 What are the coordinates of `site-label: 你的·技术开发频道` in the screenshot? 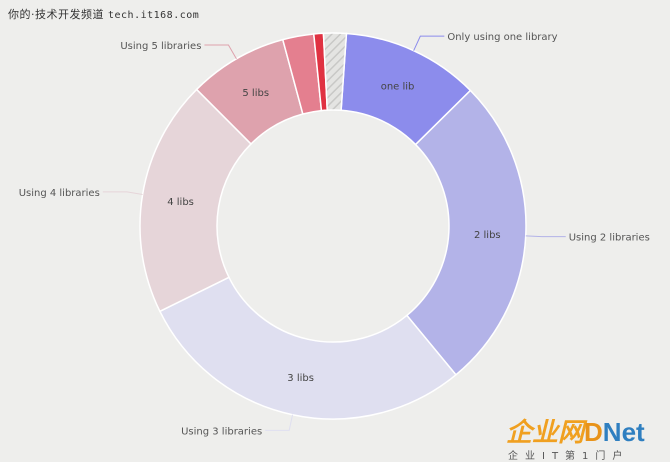 It's located at (56, 14).